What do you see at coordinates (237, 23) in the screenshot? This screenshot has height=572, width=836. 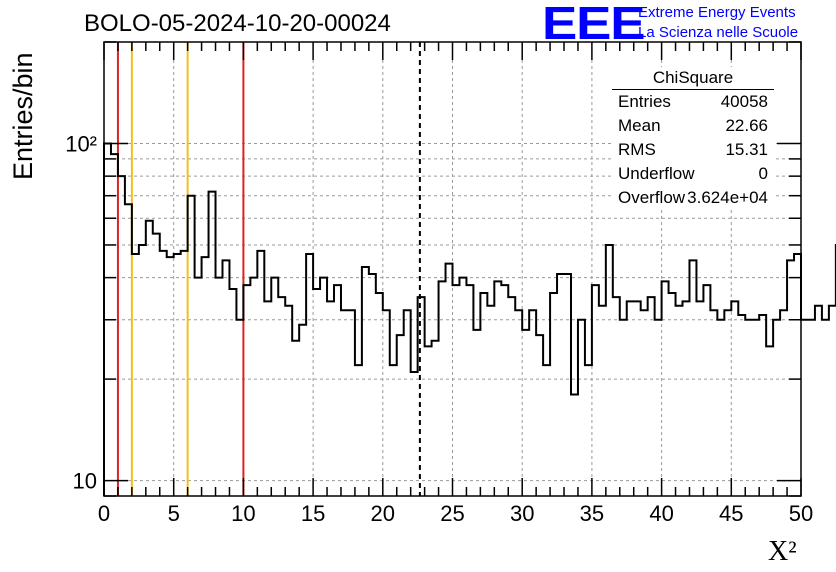 I see `chart-title: BOLO-05-2024-10-20-00024` at bounding box center [237, 23].